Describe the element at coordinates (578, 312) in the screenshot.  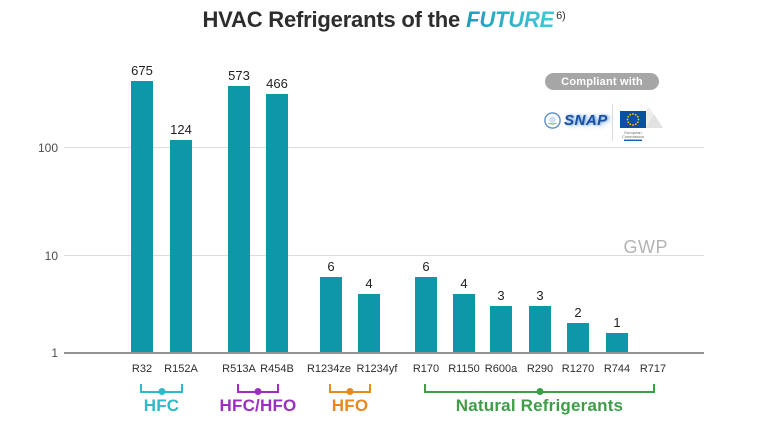
I see `bar-value-R1270: 2` at that location.